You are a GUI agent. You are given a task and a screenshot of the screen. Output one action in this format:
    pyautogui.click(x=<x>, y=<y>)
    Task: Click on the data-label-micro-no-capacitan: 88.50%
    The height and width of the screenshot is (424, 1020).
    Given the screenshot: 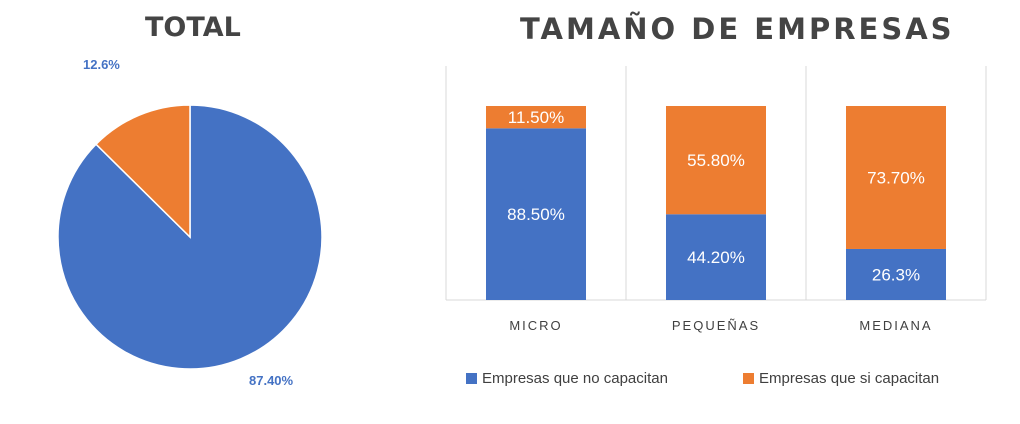 What is the action you would take?
    pyautogui.click(x=536, y=214)
    